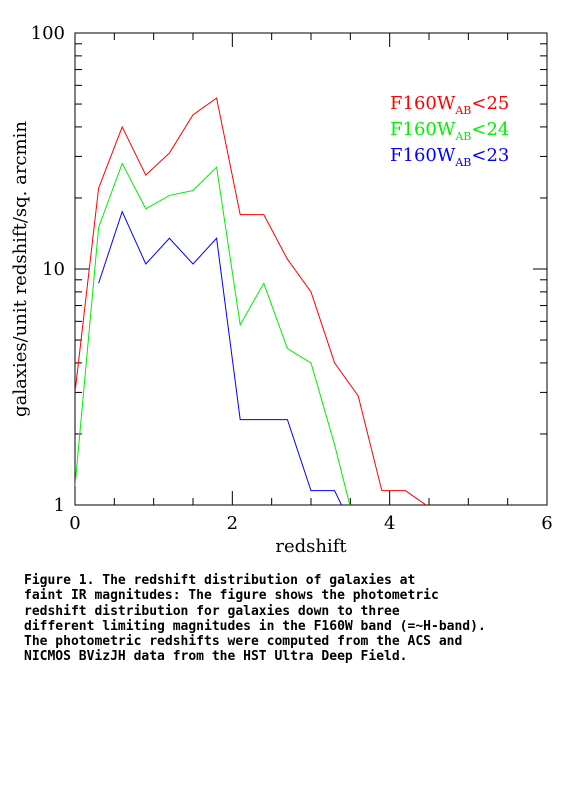 This screenshot has width=574, height=800. I want to click on x-tick-label: 6, so click(546, 523).